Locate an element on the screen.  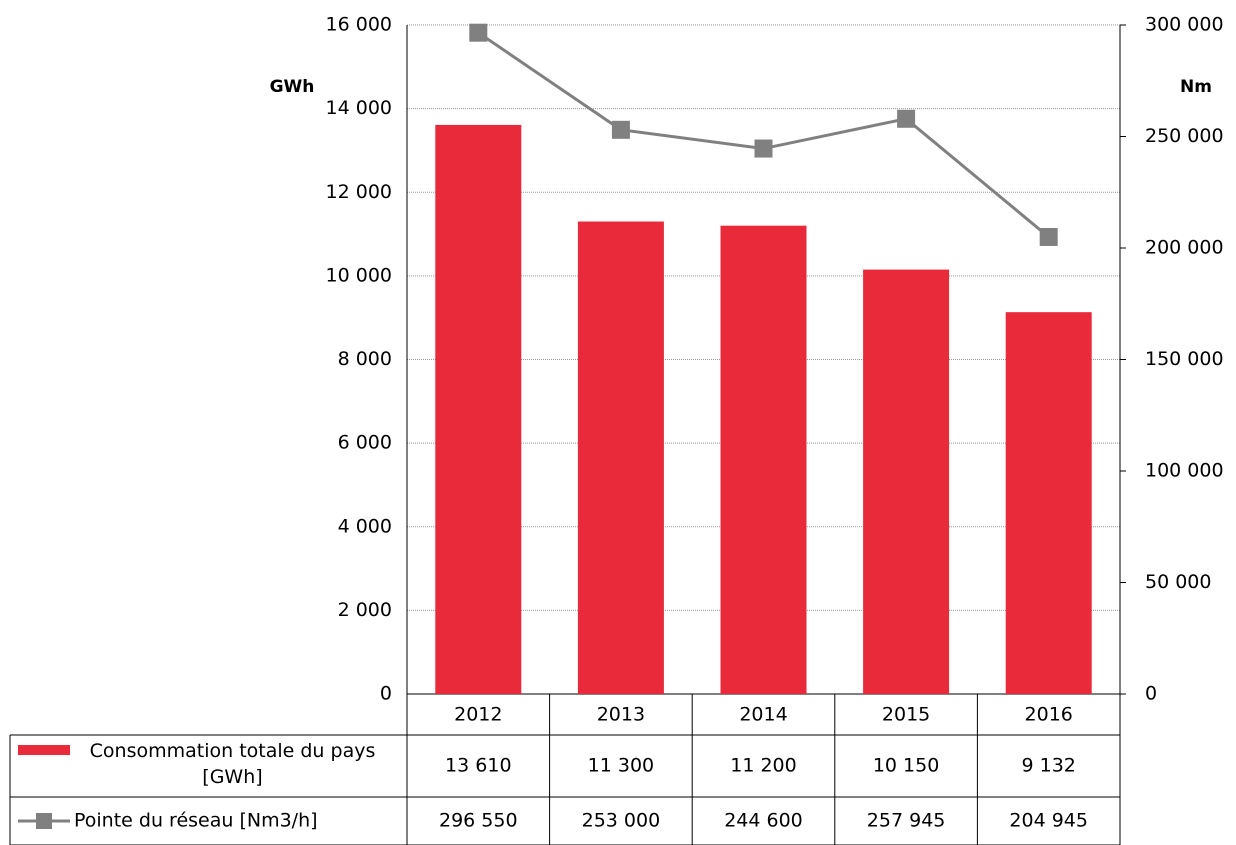
y-tick-label: 8 000 is located at coordinates (365, 359).